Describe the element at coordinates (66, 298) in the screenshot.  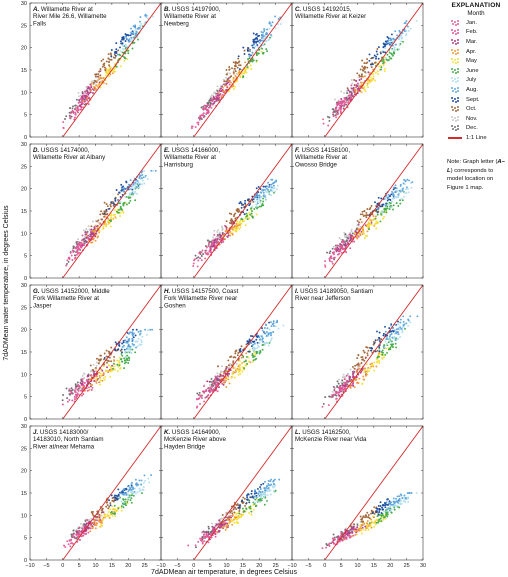
I see `panel-title-line: Fork Willamette River at` at that location.